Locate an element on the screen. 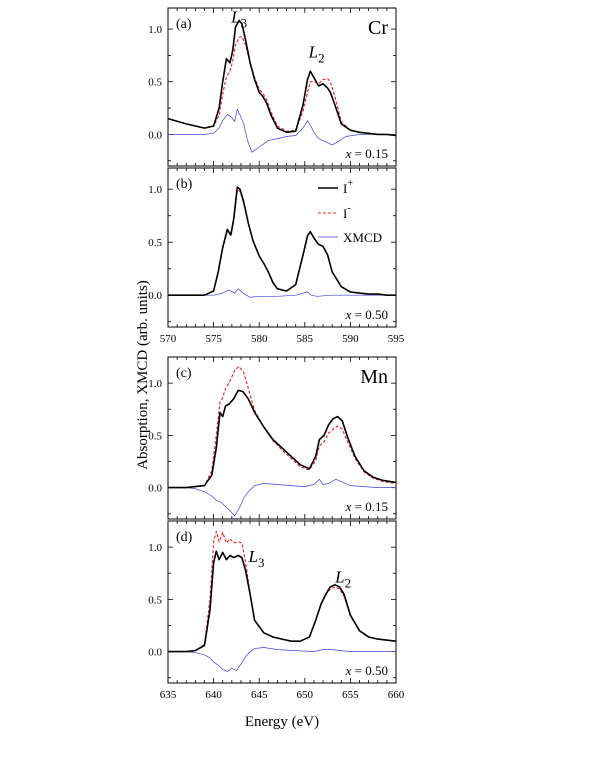 The image size is (595, 770). y-axis-label: Absorption, XMCD (arb. units) is located at coordinates (143, 375).